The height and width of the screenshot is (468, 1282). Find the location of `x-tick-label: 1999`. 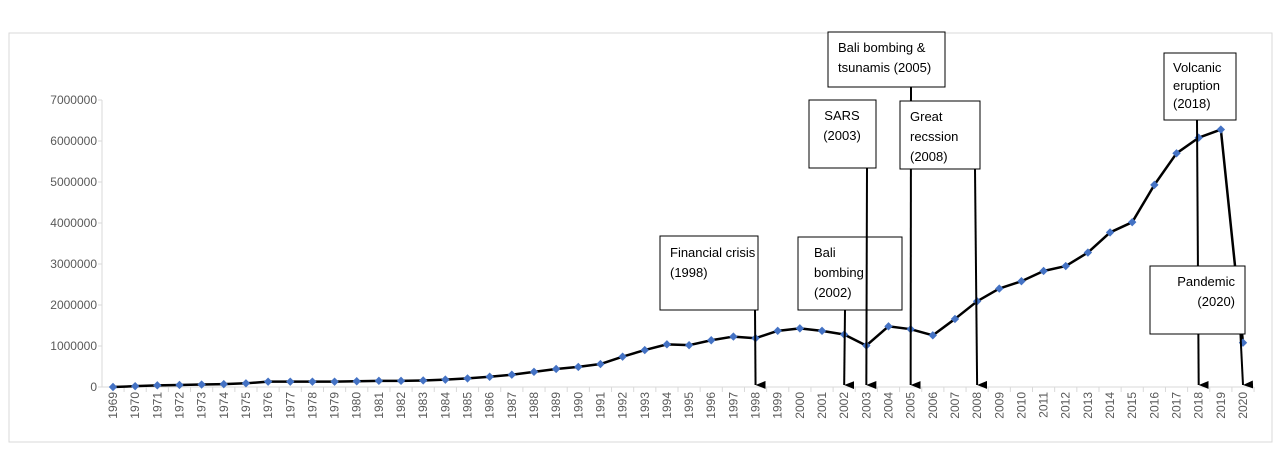

x-tick-label: 1999 is located at coordinates (778, 405).